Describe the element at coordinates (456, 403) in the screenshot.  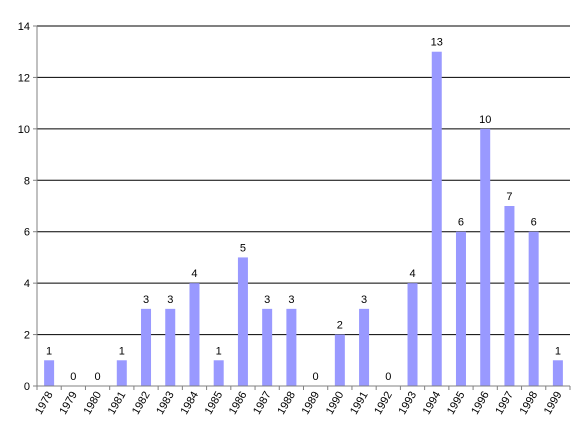
I see `x-tick-label: 1995` at that location.